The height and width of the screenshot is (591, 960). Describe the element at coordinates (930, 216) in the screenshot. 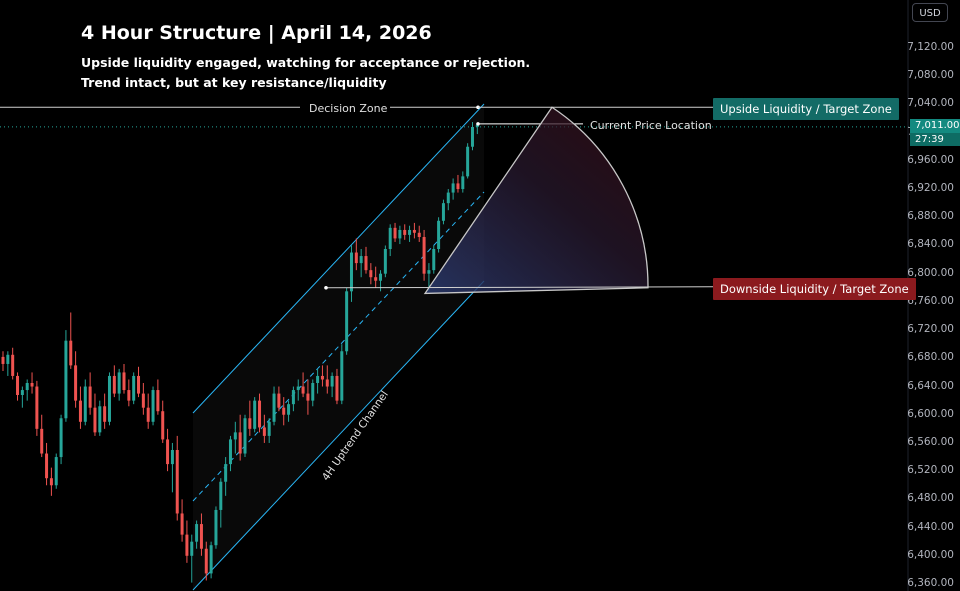

I see `price-tick-label: 6,880.00` at that location.